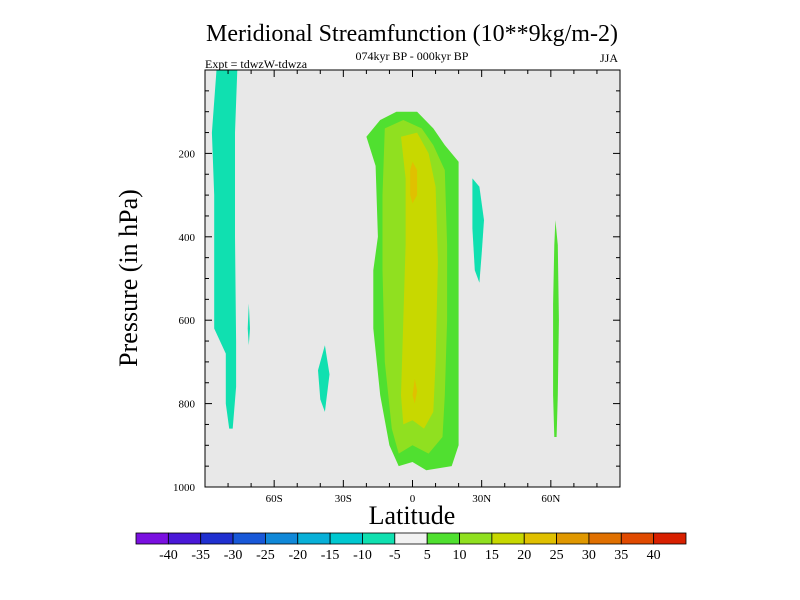 The width and height of the screenshot is (800, 600). Describe the element at coordinates (187, 405) in the screenshot. I see `y-tick-label: 800` at that location.